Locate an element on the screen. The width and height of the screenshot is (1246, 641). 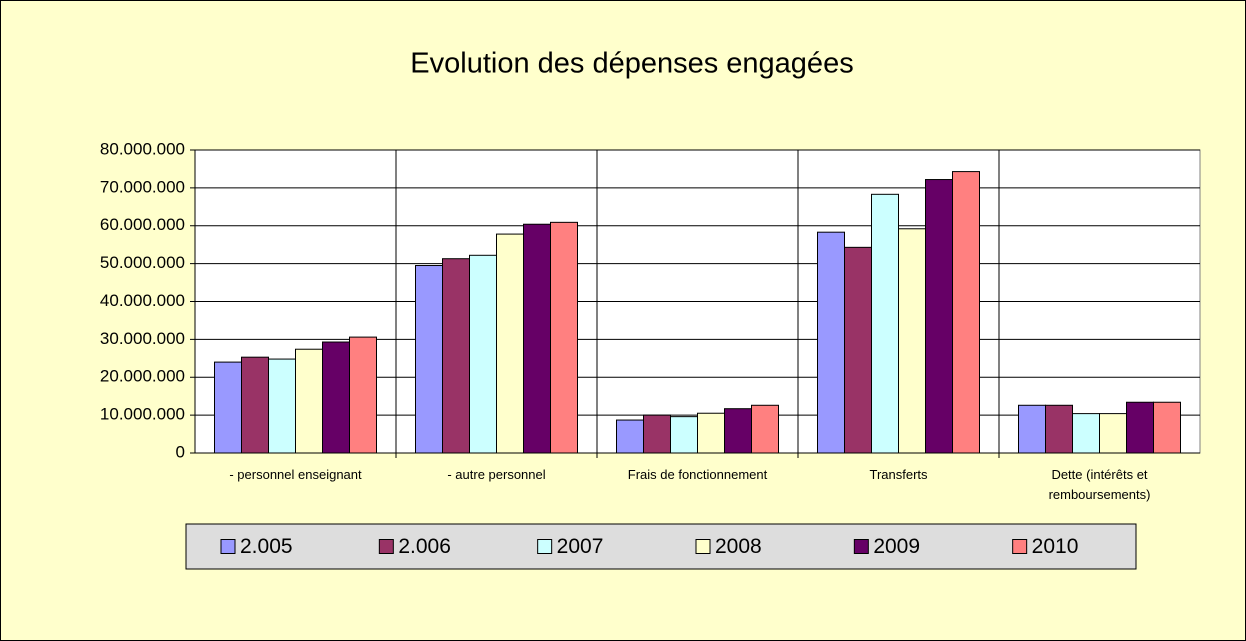
legend-label: 2008 is located at coordinates (738, 546).